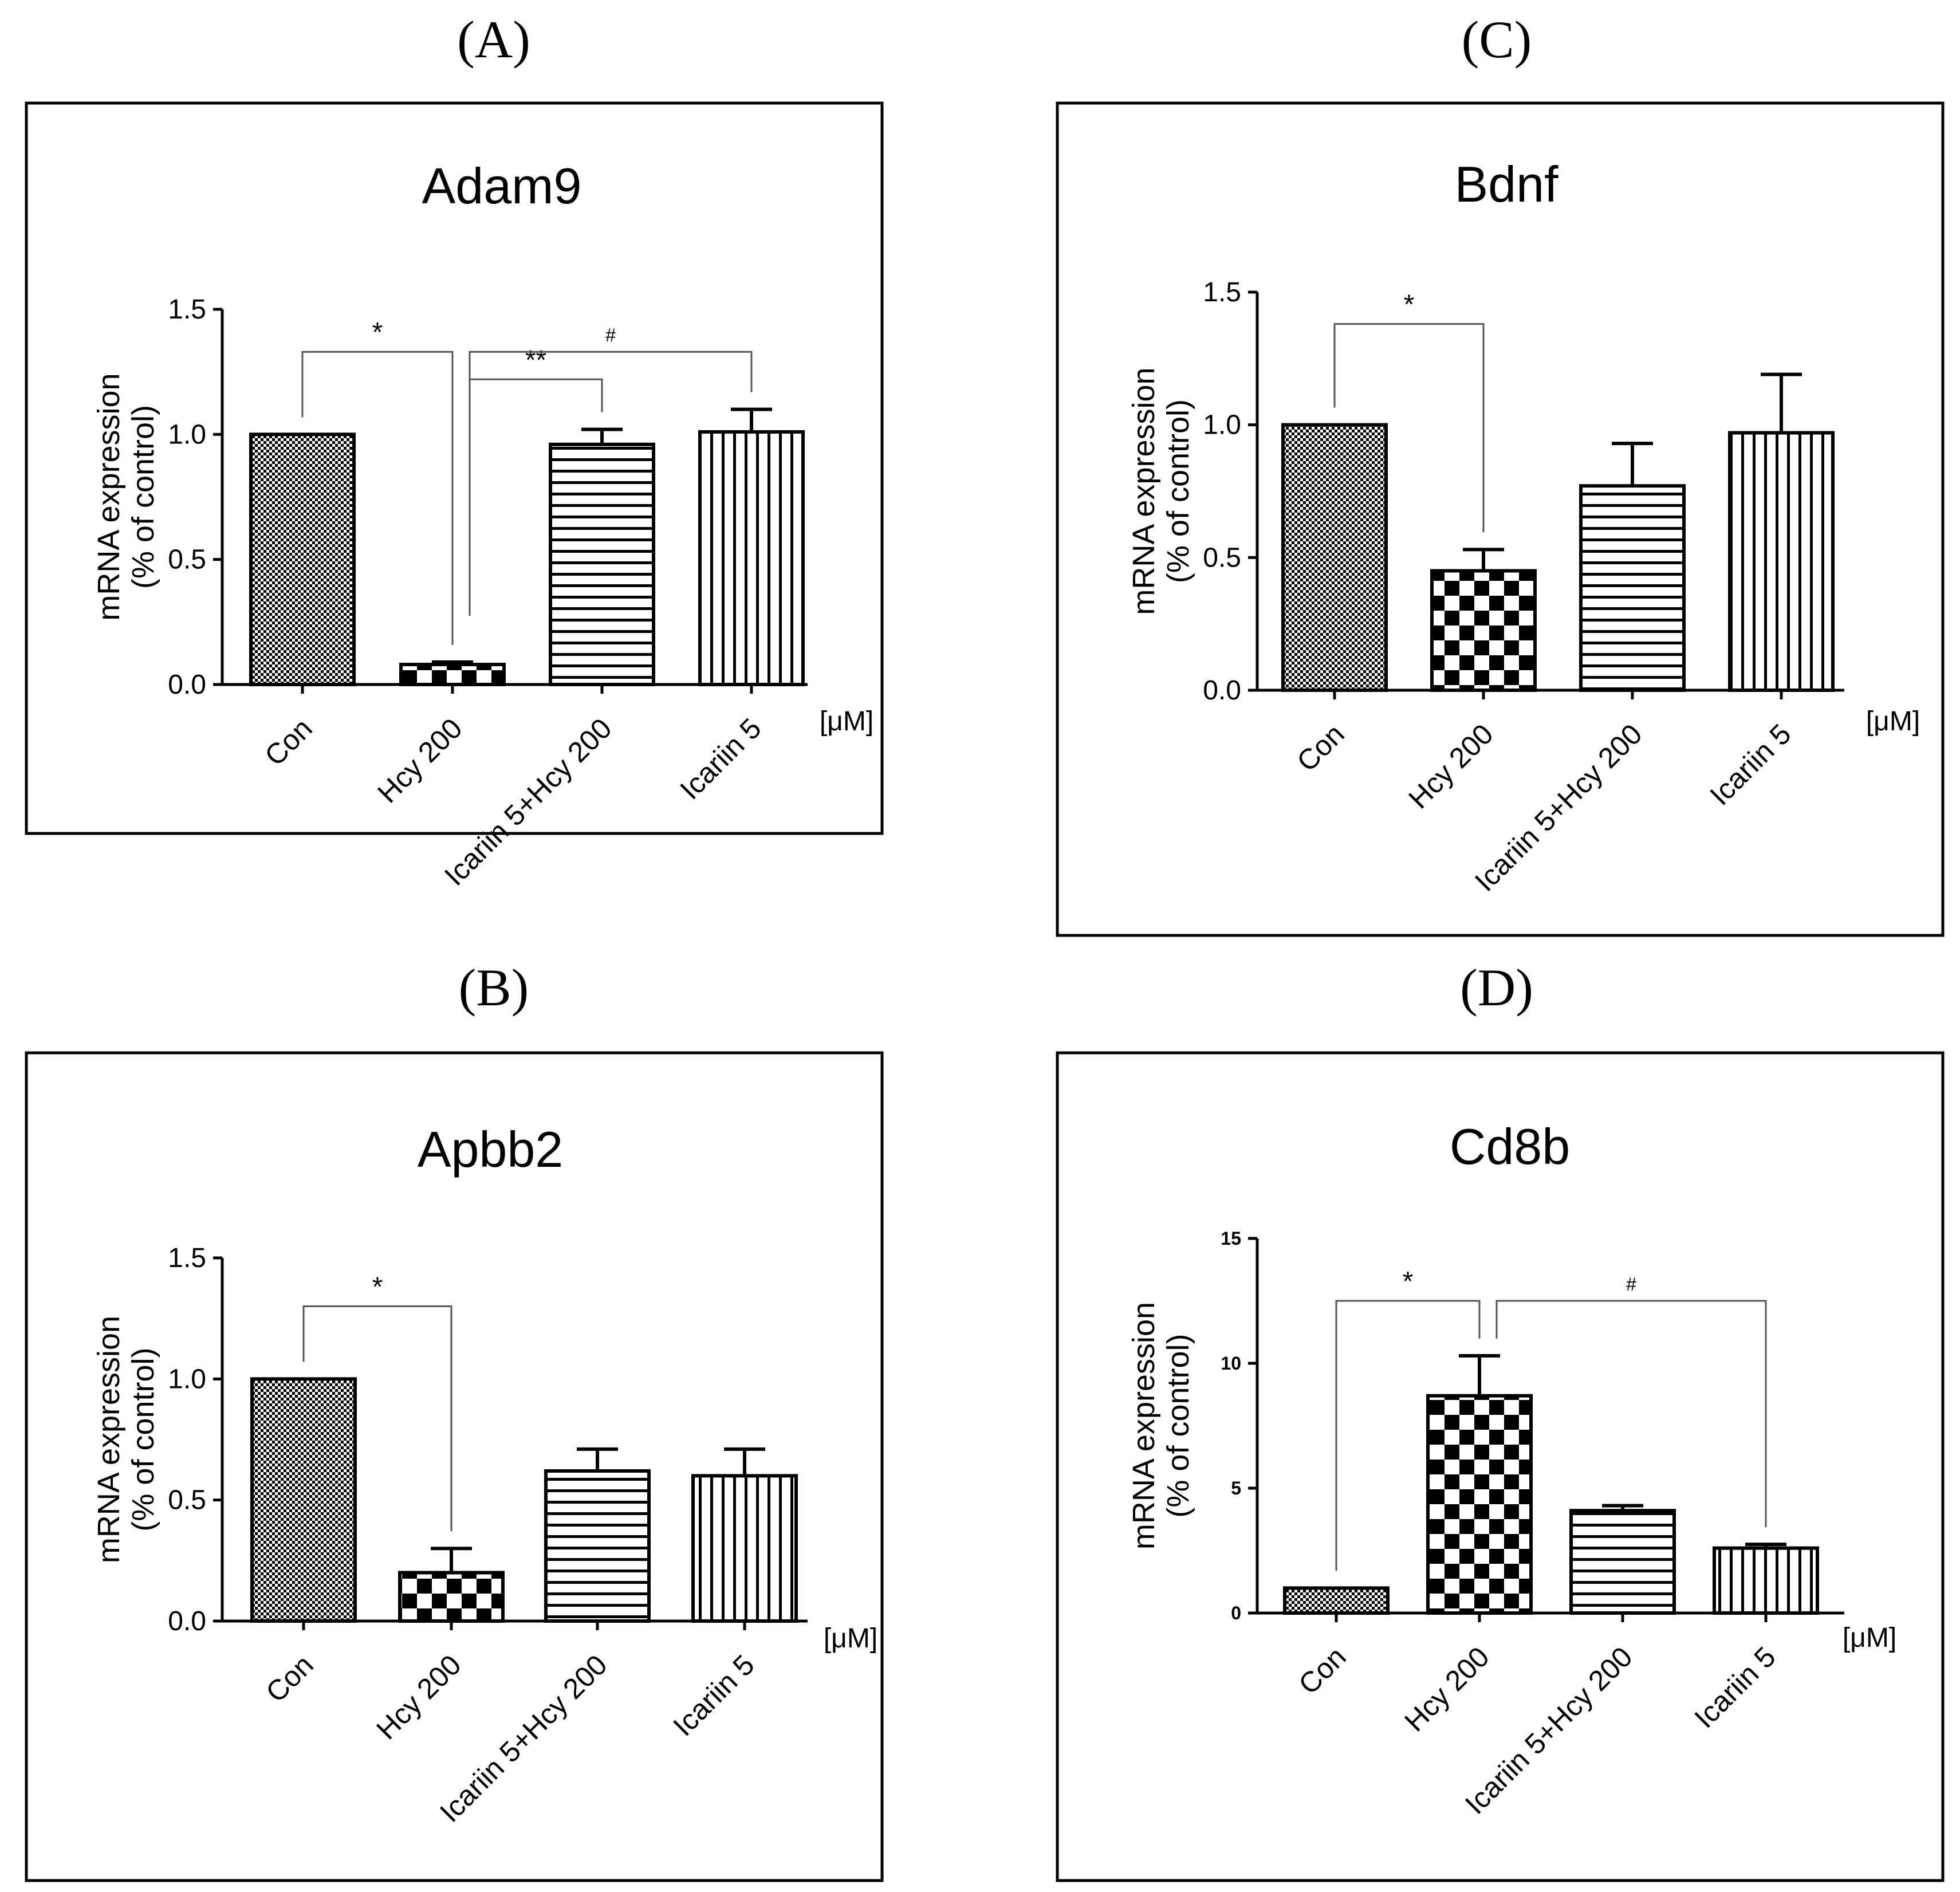  What do you see at coordinates (494, 987) in the screenshot?
I see `panel-label: (B)` at bounding box center [494, 987].